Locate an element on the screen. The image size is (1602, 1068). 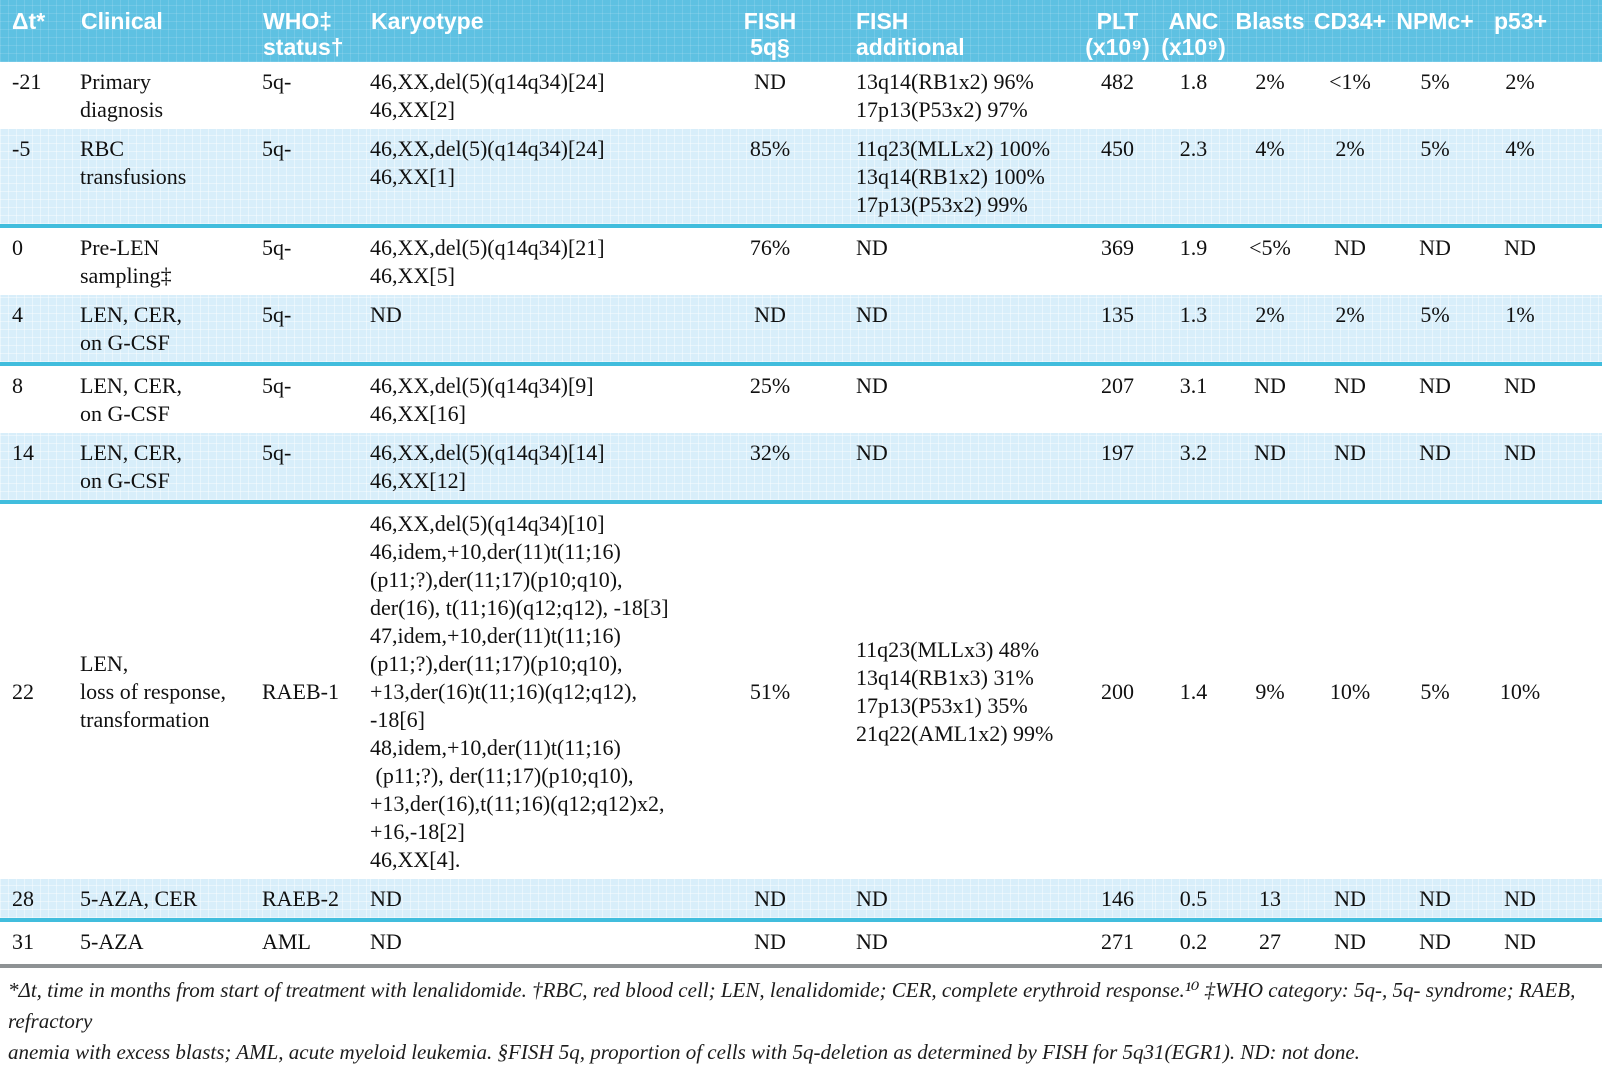
cell-who: RAEB-1 is located at coordinates (300, 691).